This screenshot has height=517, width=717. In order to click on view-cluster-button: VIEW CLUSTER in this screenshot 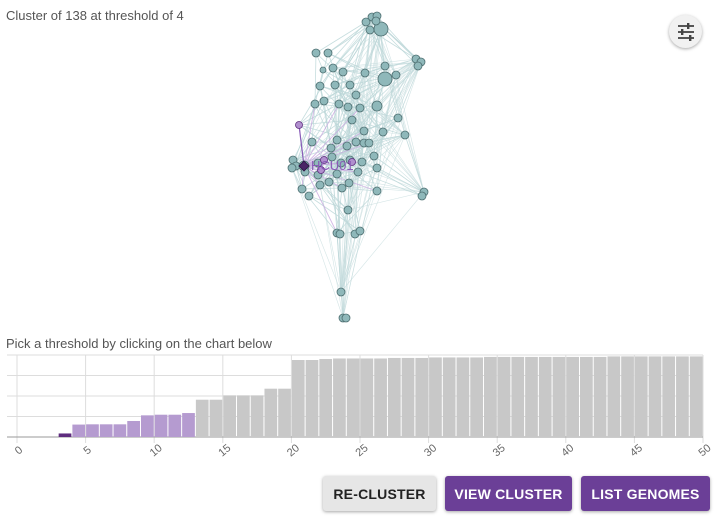, I will do `click(508, 493)`.